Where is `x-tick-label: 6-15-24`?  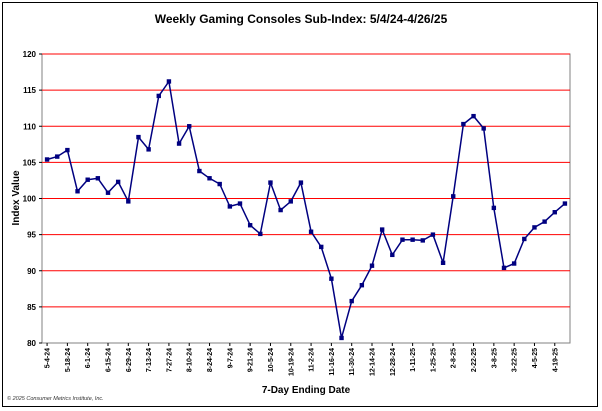
x-tick-label: 6-15-24 is located at coordinates (109, 360).